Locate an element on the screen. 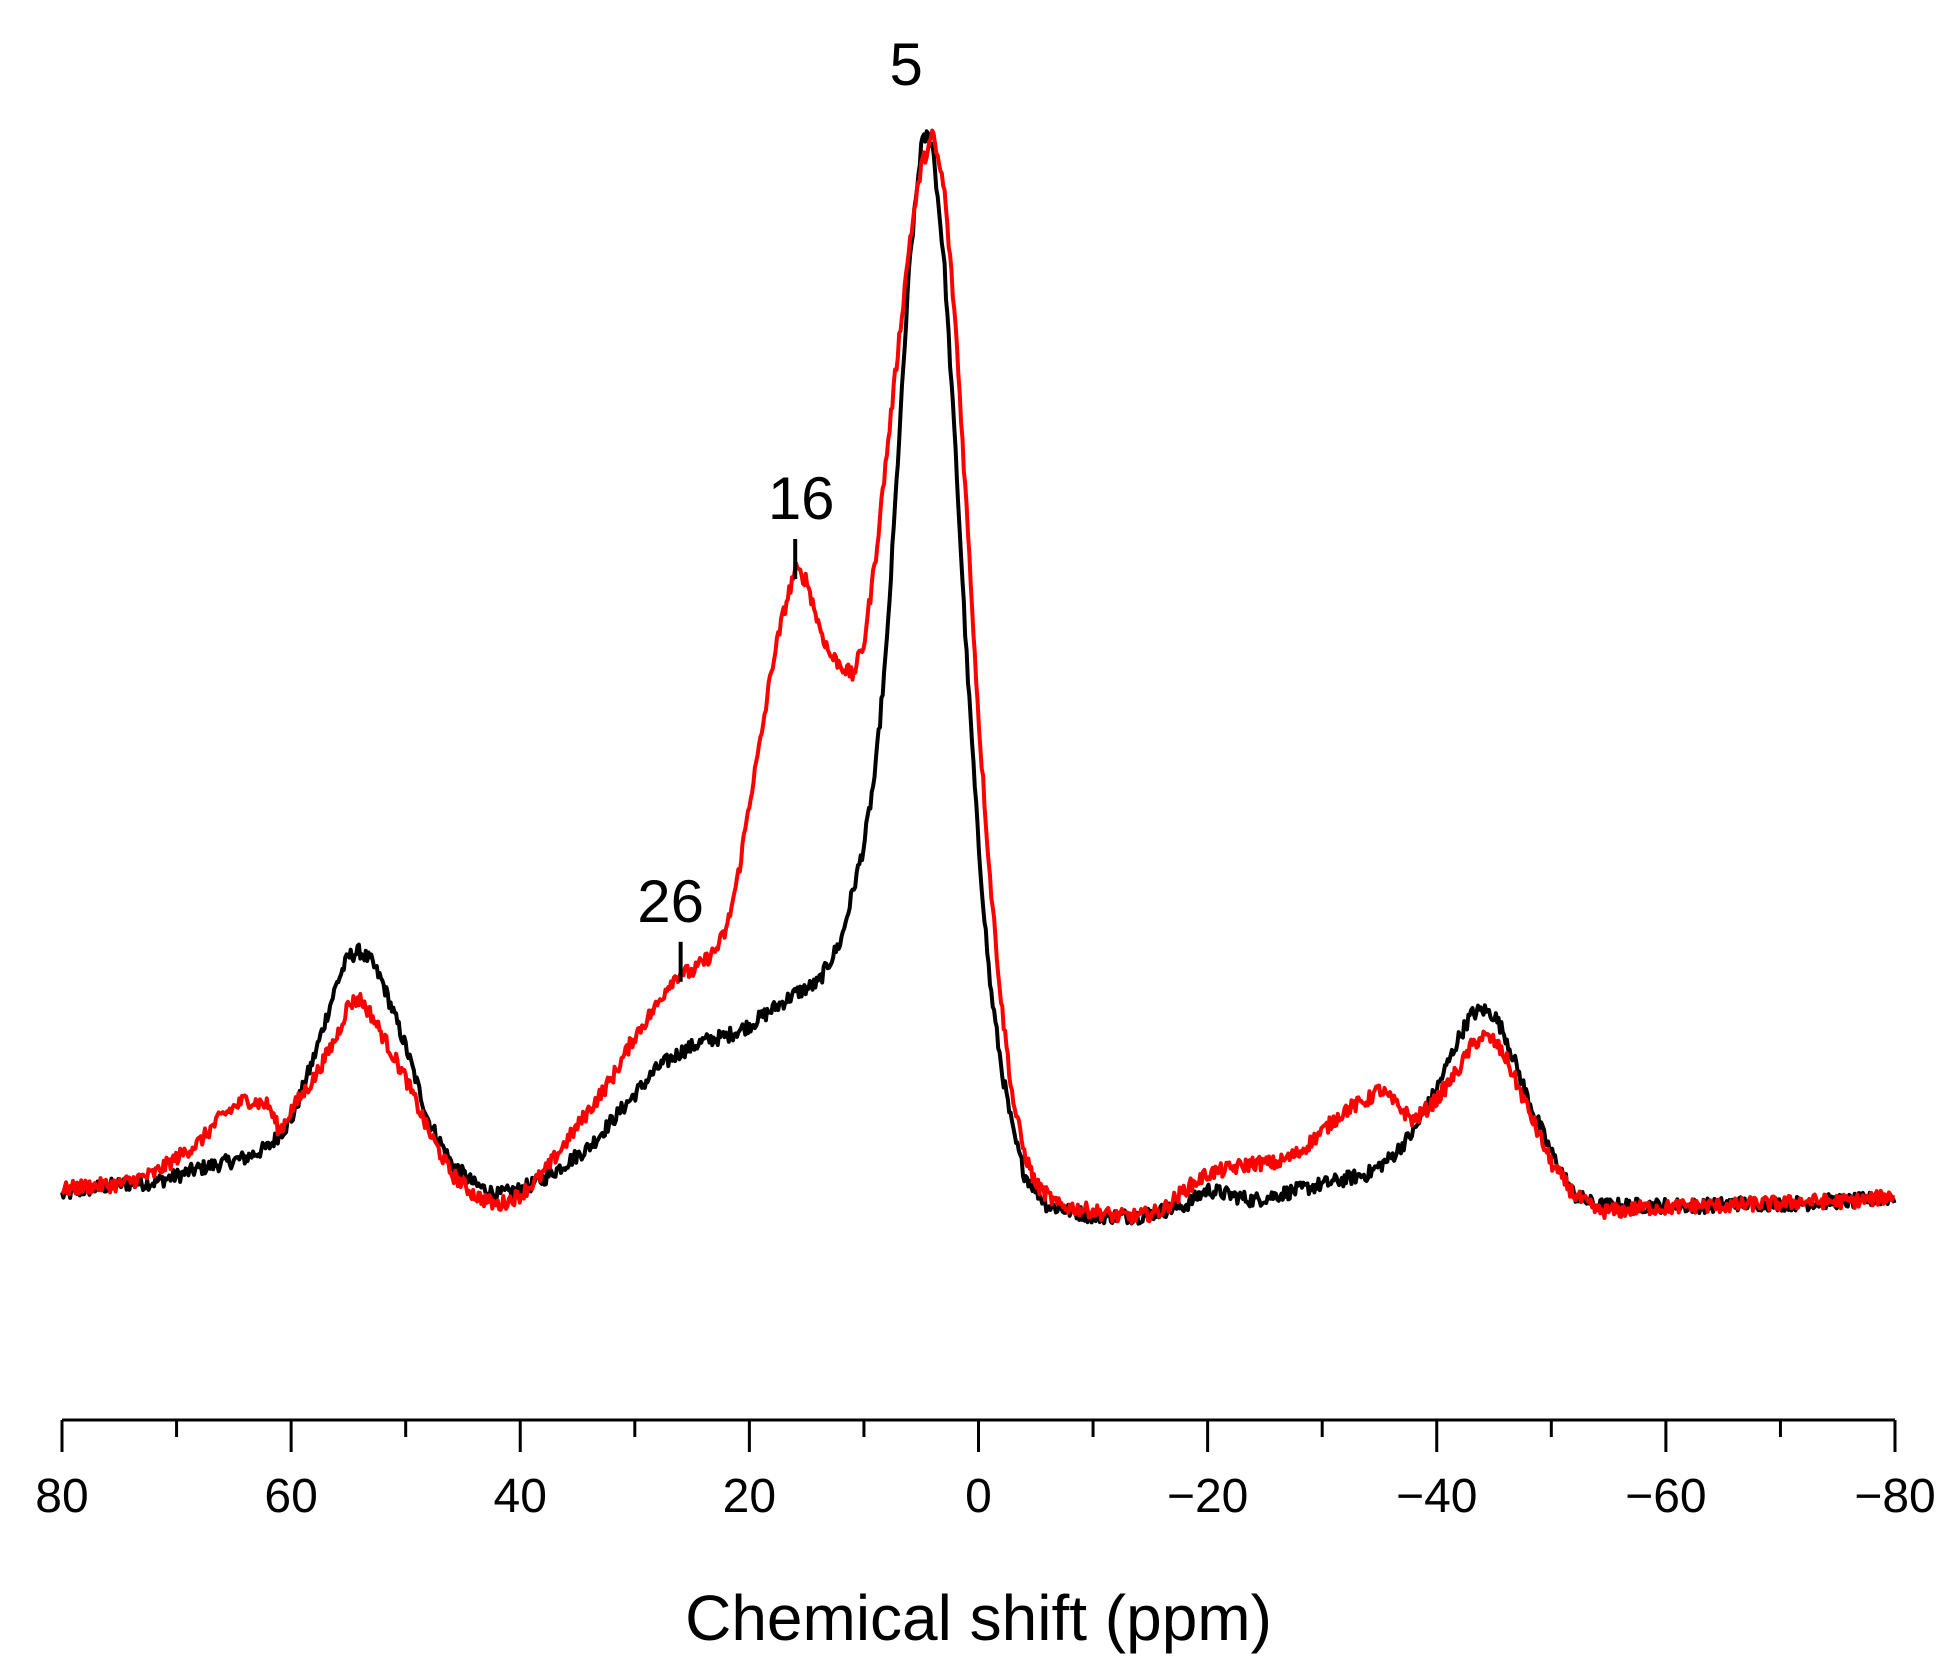 The height and width of the screenshot is (1672, 1950). x-tick-label: 20 is located at coordinates (749, 1496).